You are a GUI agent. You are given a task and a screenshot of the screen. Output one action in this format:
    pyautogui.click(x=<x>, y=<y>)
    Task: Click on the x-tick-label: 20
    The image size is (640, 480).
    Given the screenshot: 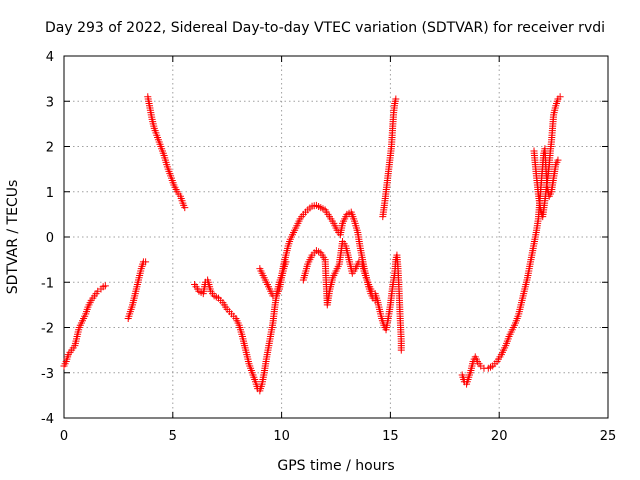 What is the action you would take?
    pyautogui.click(x=499, y=436)
    